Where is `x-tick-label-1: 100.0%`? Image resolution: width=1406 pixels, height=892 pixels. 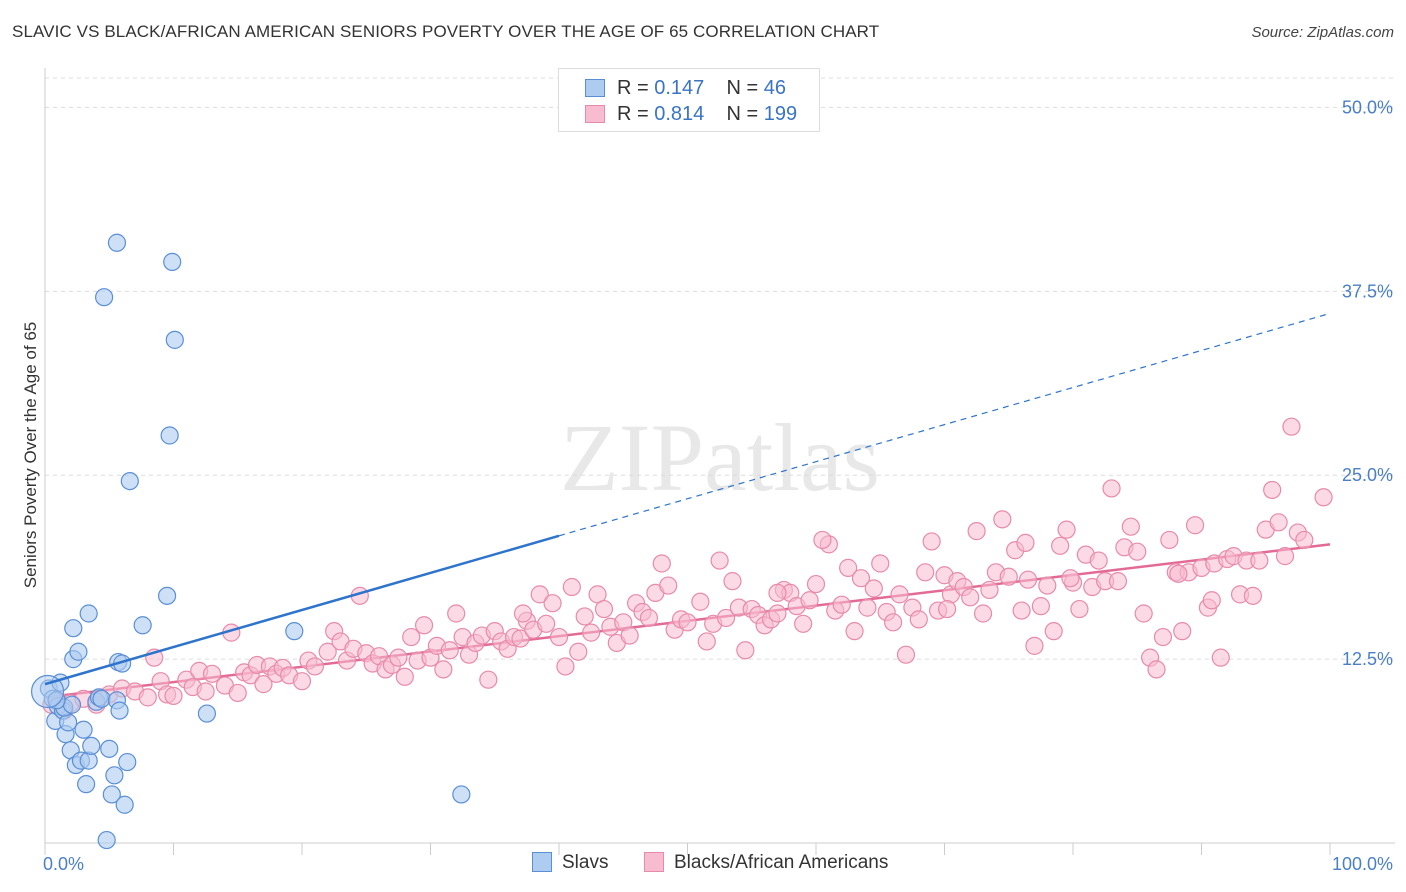
x-tick-label-1: 100.0% is located at coordinates (1362, 864).